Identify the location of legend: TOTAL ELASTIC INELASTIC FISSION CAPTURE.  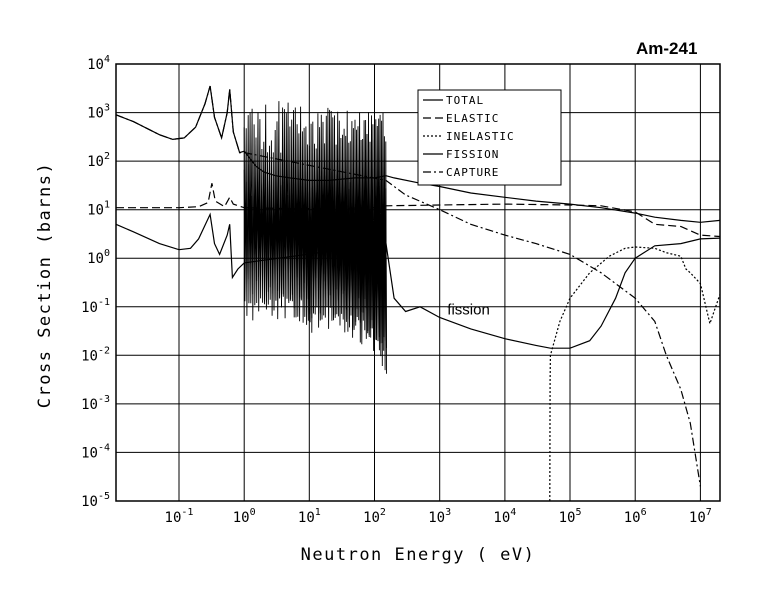
(489, 137).